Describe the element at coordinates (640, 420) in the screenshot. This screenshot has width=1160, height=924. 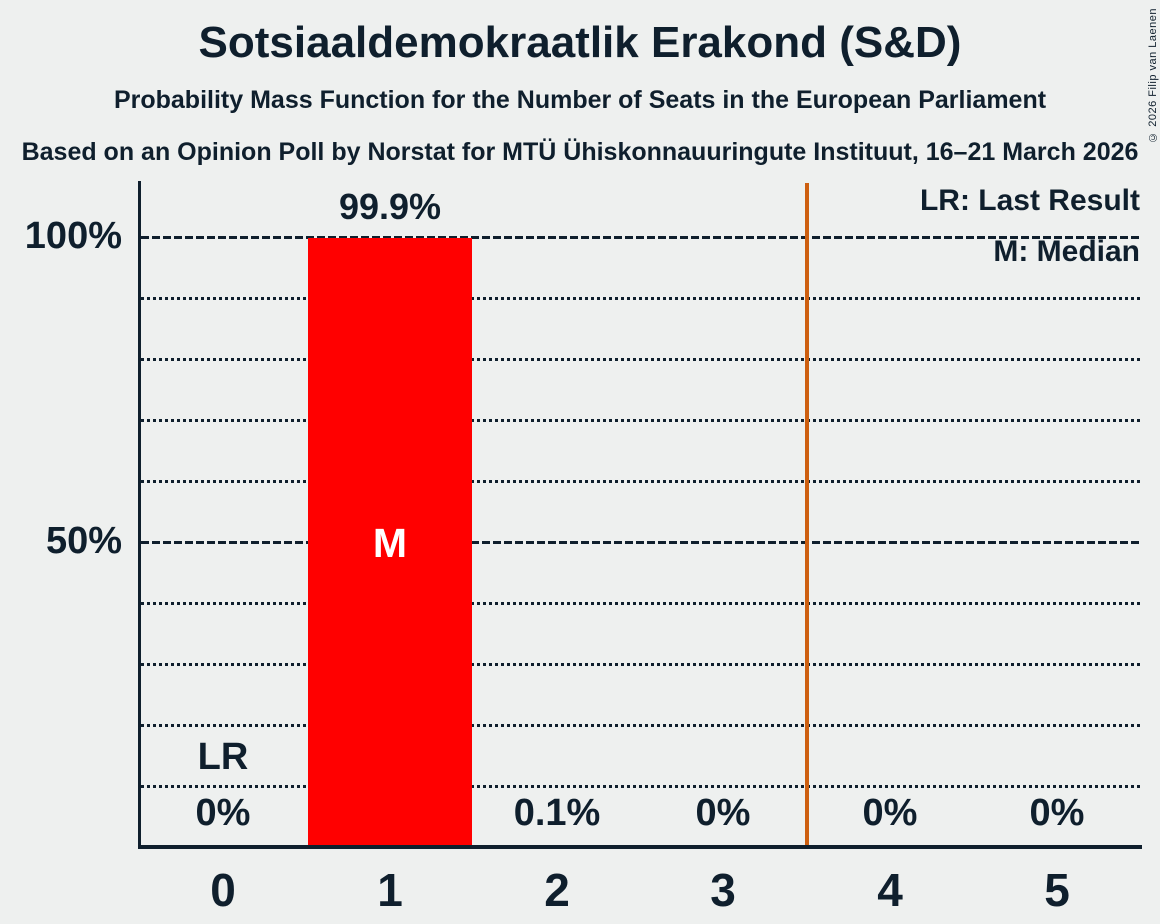
I see `gridline-minor-70pct` at that location.